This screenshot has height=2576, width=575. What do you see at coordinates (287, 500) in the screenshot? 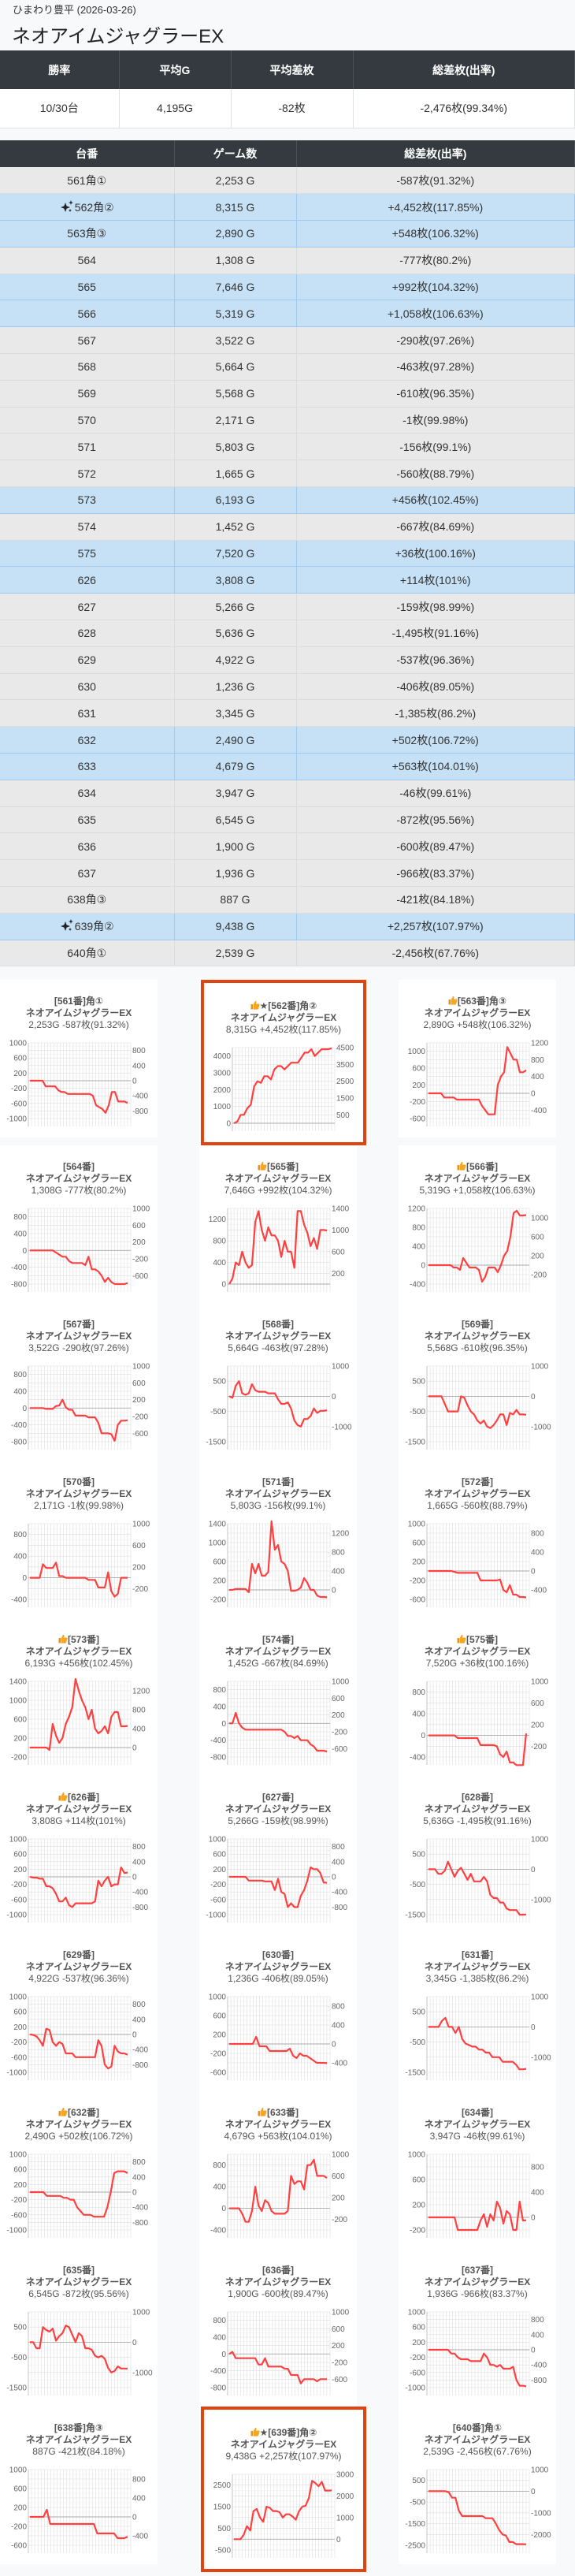
I see `table-row: 573 6,193 G +456枚(102.45%)` at bounding box center [287, 500].